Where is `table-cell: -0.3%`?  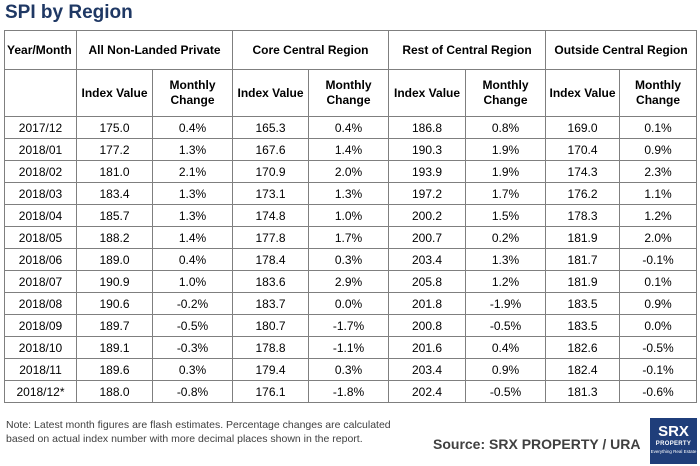
table-cell: -0.3% is located at coordinates (192, 347).